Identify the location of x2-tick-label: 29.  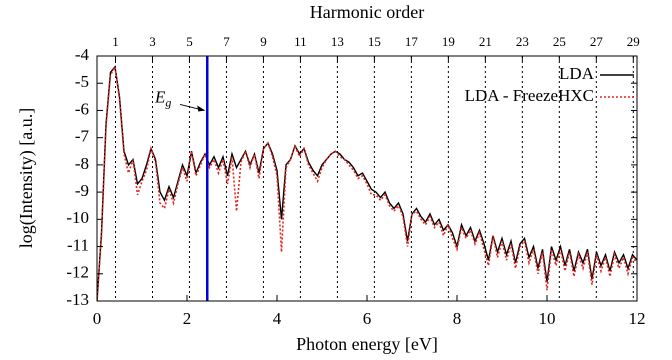
(633, 41).